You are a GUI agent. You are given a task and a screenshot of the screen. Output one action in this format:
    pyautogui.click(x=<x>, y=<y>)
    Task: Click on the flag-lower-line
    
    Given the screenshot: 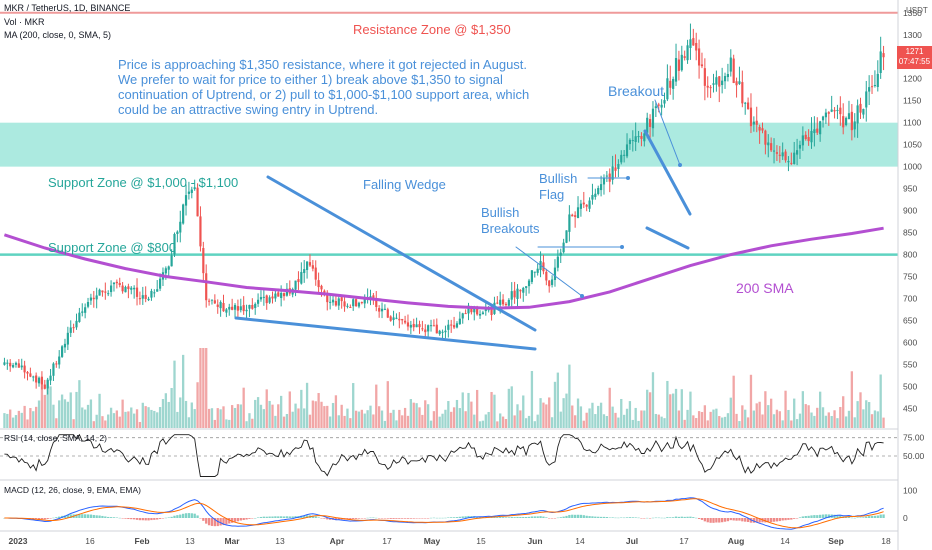 What is the action you would take?
    pyautogui.click(x=667, y=238)
    